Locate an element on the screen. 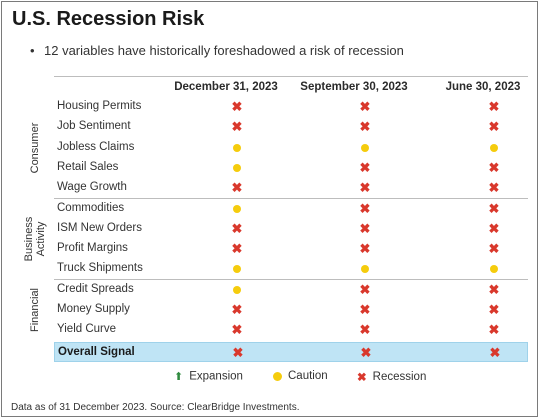 The image size is (541, 420). overall-signal-row: Overall Signal ✖ ✖ ✖ is located at coordinates (291, 352).